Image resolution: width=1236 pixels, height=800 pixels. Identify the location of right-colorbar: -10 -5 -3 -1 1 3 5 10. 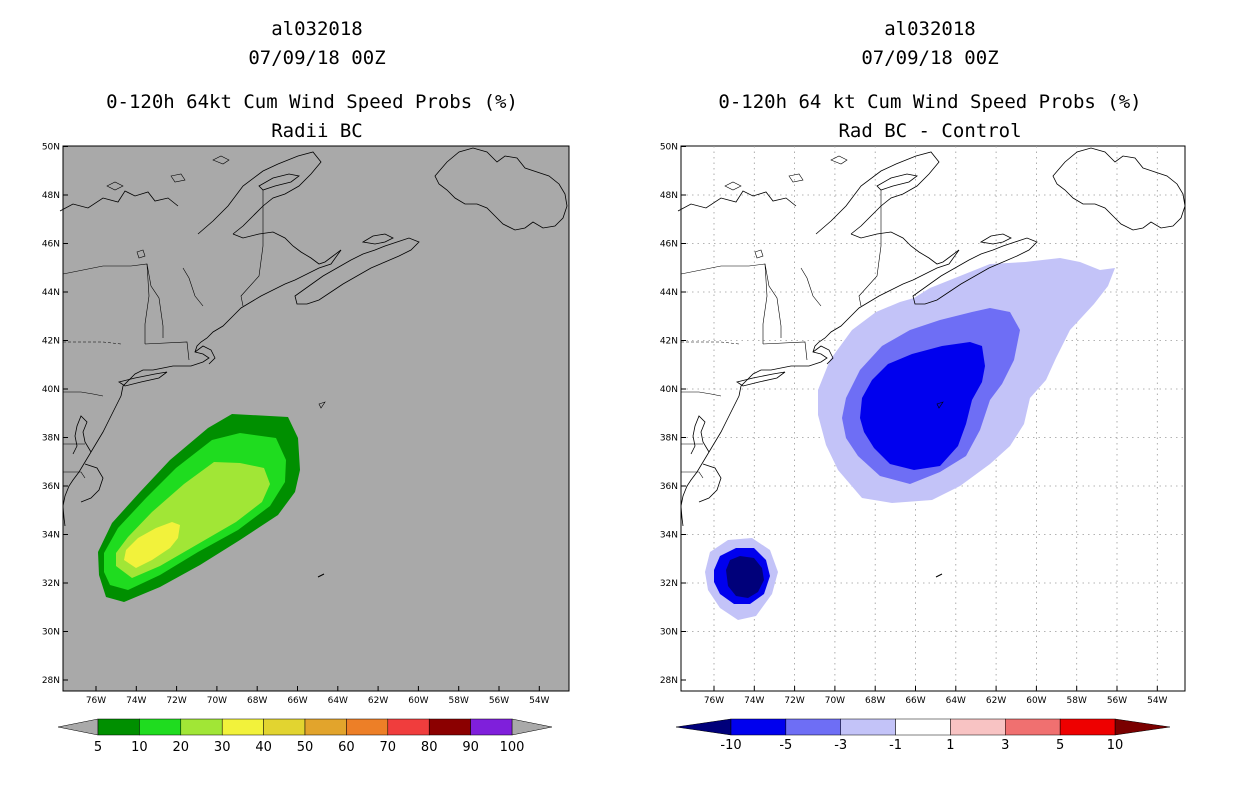
(923, 735).